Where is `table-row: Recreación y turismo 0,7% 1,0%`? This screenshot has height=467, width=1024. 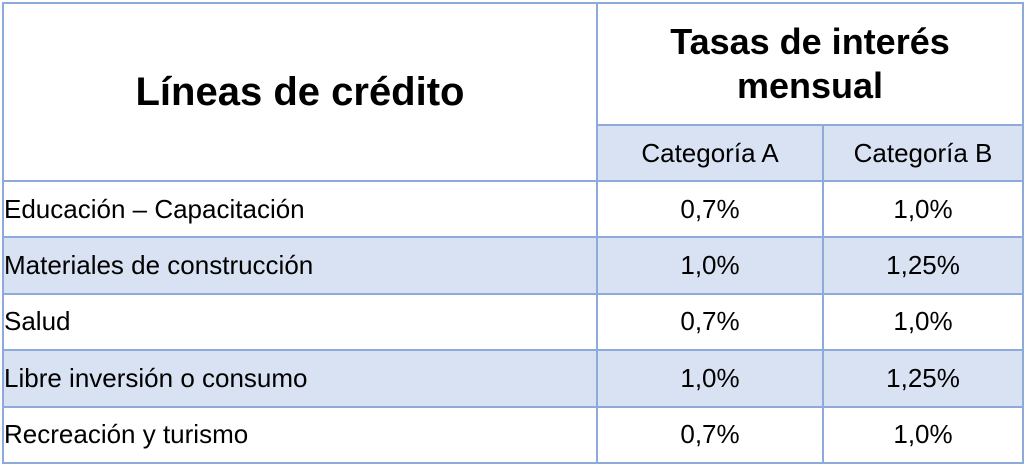 table-row: Recreación y turismo 0,7% 1,0% is located at coordinates (513, 435).